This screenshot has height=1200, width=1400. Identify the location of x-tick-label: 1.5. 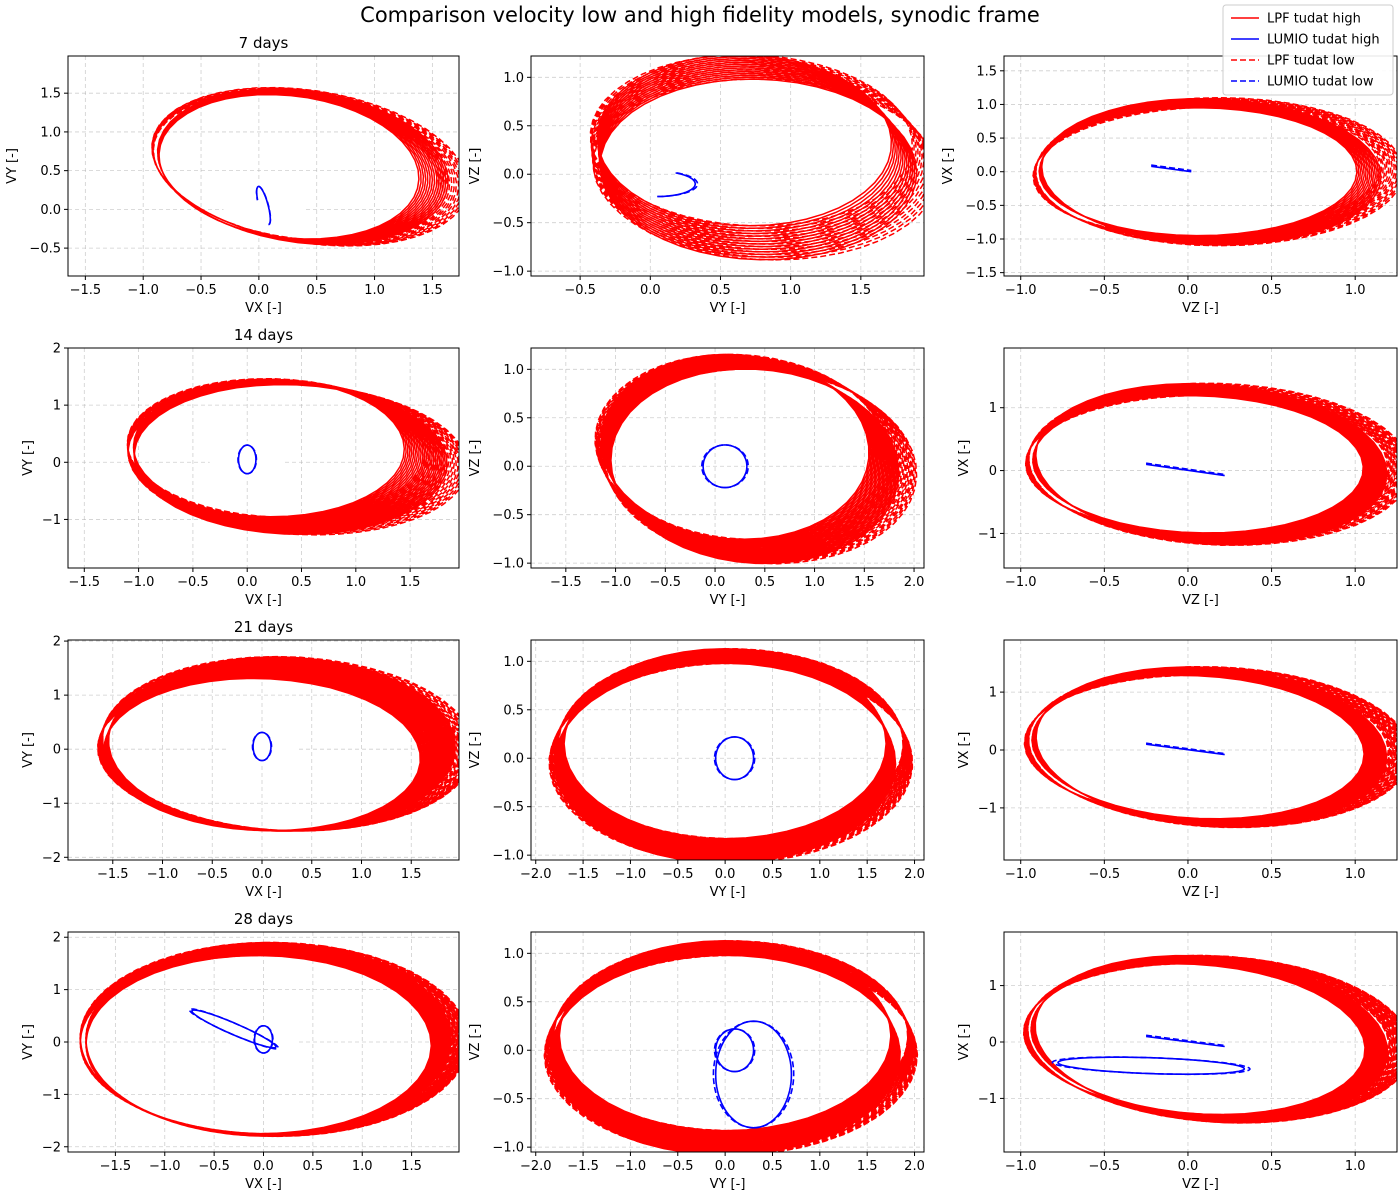
(432, 290).